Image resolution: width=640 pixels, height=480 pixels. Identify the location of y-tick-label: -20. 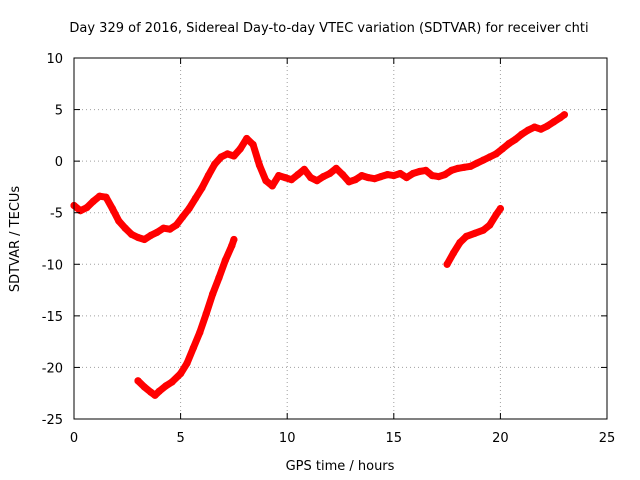
(52, 368).